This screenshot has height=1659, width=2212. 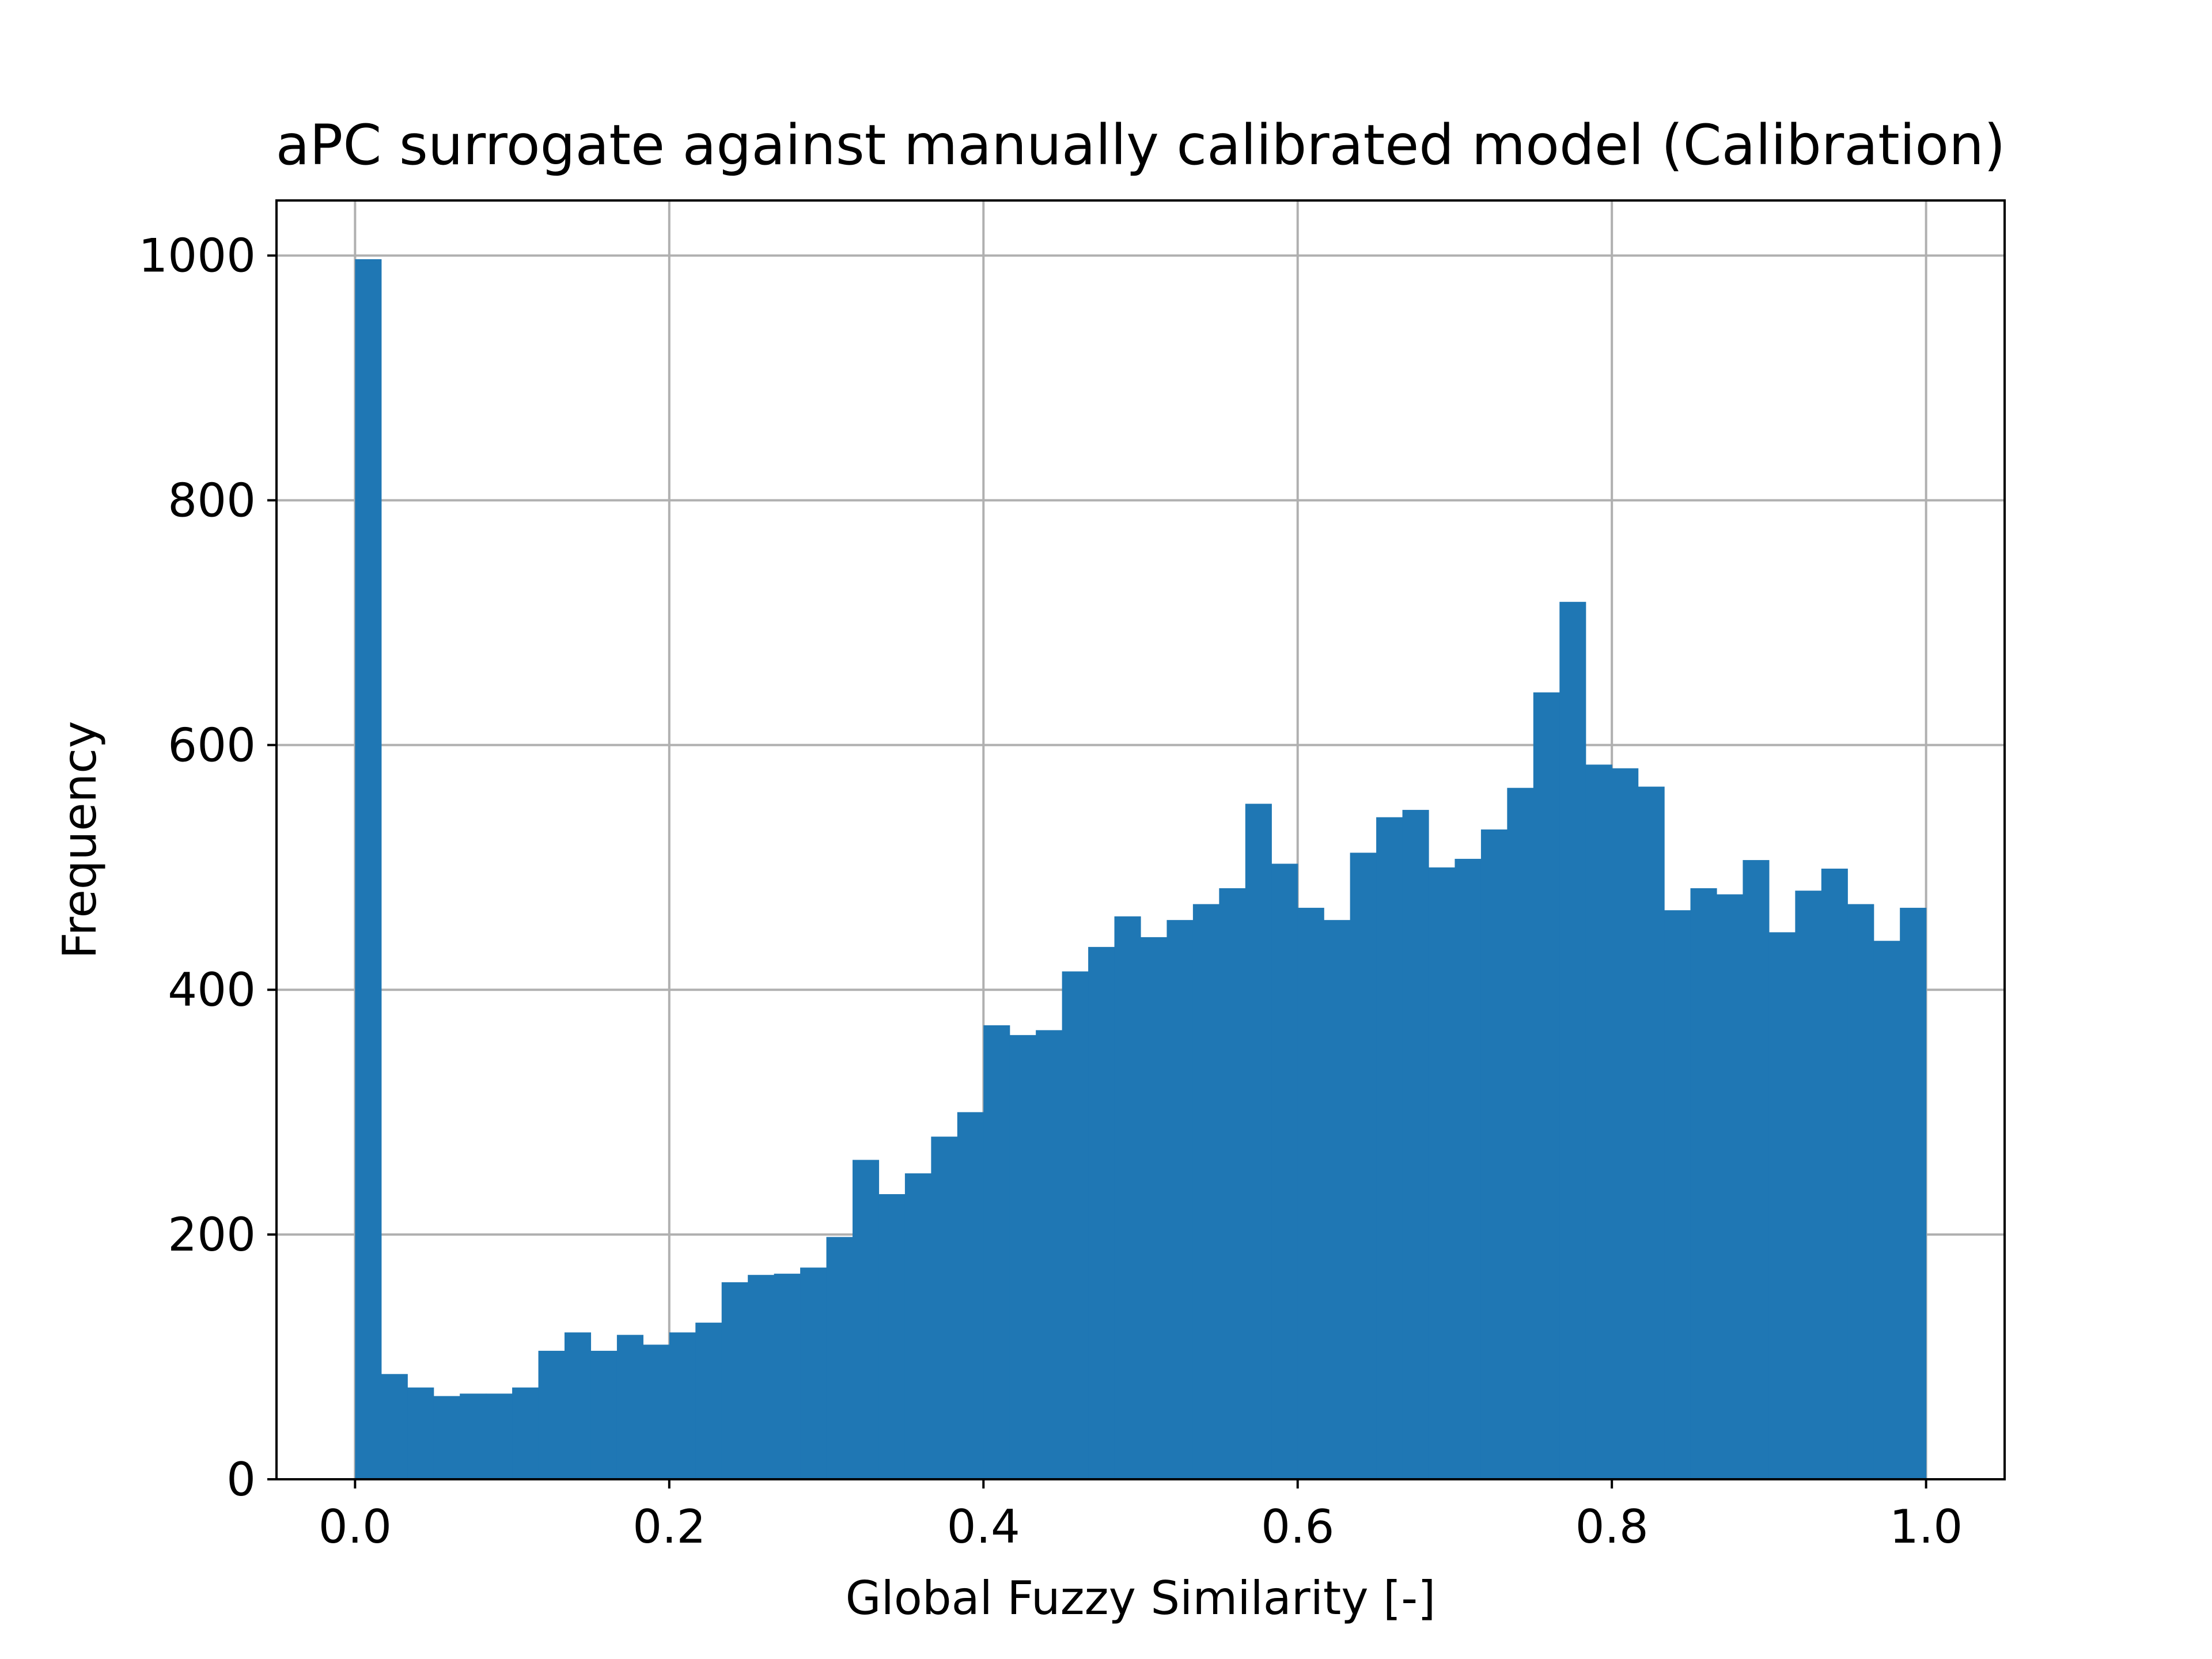 What do you see at coordinates (212, 500) in the screenshot?
I see `y-tick-label-4: 800` at bounding box center [212, 500].